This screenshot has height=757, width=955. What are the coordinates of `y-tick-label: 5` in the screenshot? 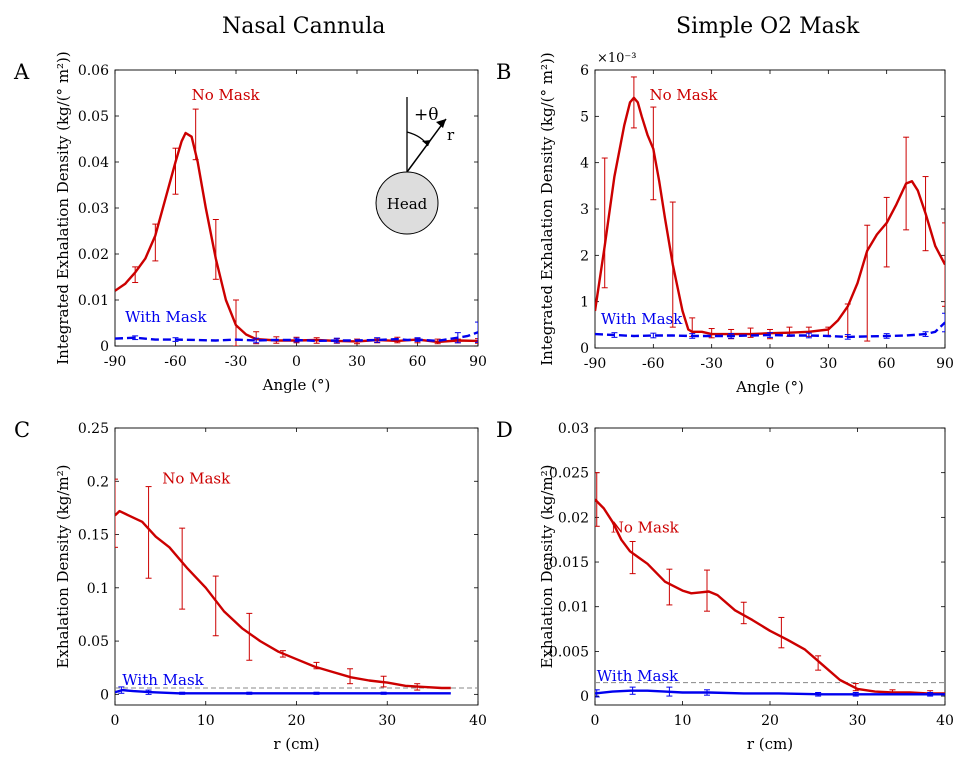 It's located at (584, 117).